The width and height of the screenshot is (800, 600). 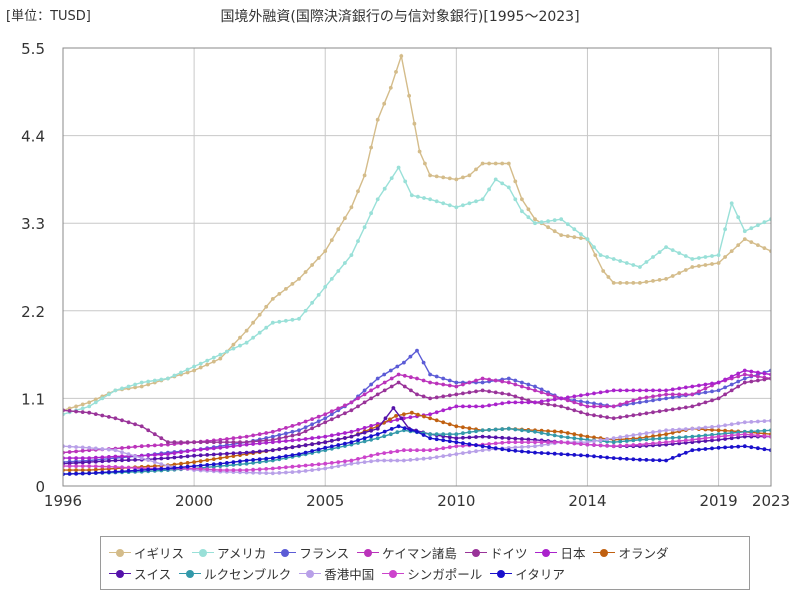 I want to click on chart-title: 国境外融資(国際決済銀行の与信対象銀行)[1995～2023], so click(x=400, y=17).